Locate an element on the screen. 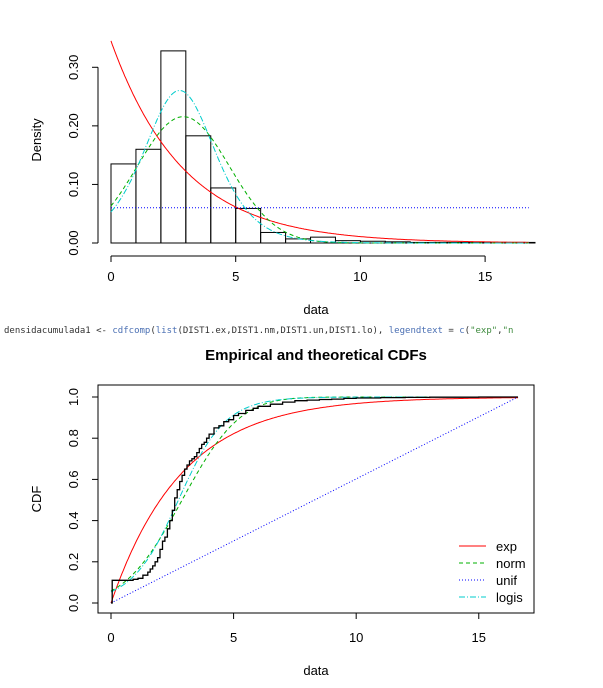 This screenshot has width=603, height=688. code-paren-2: ( is located at coordinates (467, 331).